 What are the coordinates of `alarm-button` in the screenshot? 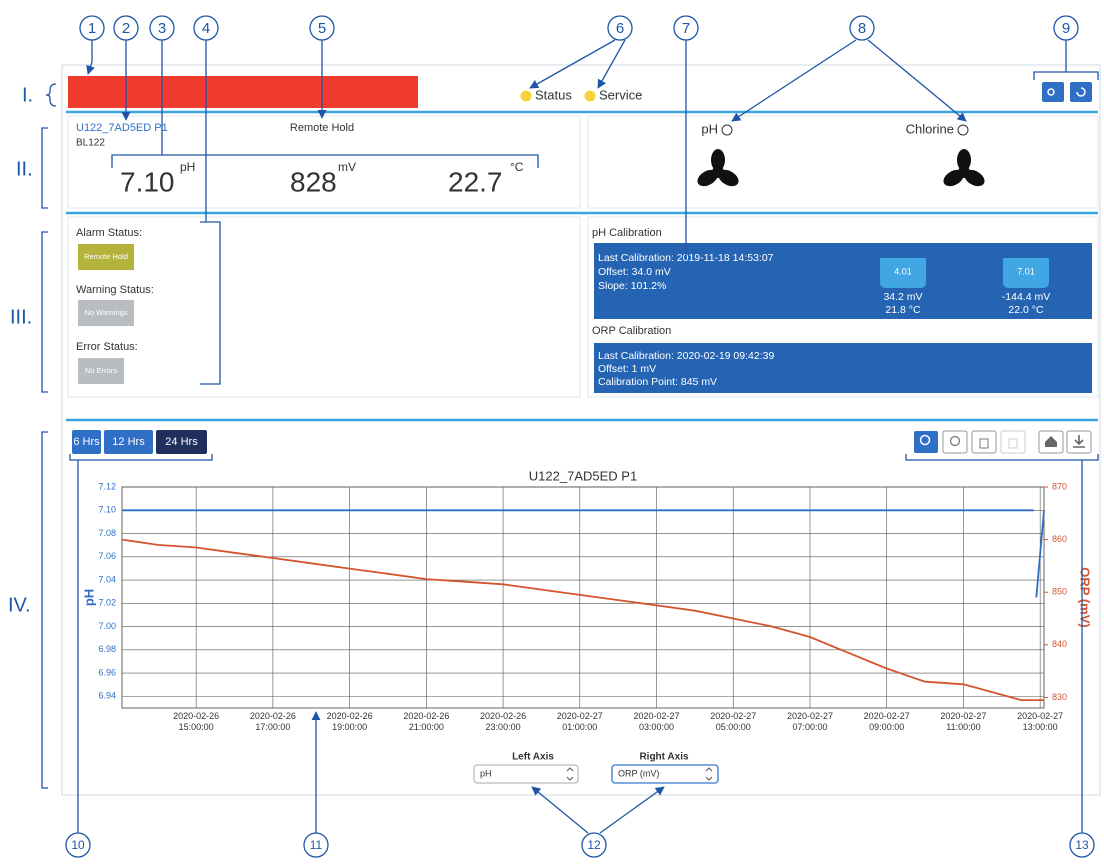 It's located at (106, 257).